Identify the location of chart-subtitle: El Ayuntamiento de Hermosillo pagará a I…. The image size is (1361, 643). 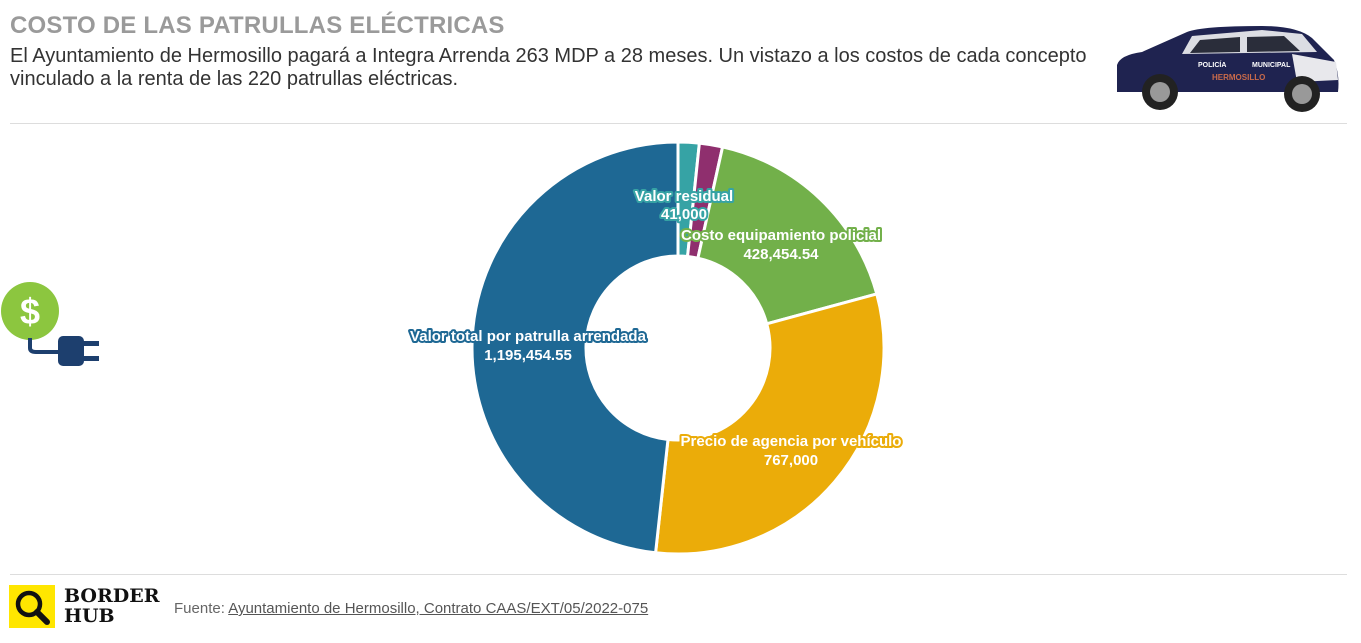
(548, 67).